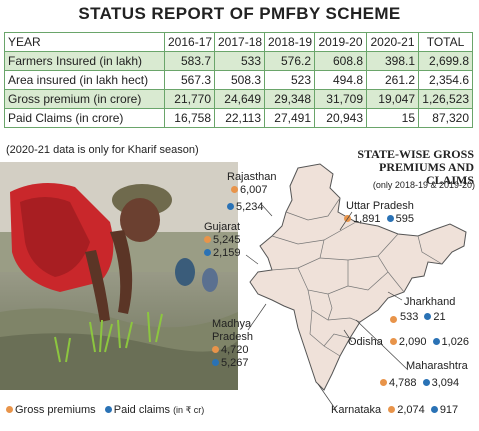 This screenshot has height=431, width=479. Describe the element at coordinates (392, 61) in the screenshot. I see `table-cell: 398.1` at that location.